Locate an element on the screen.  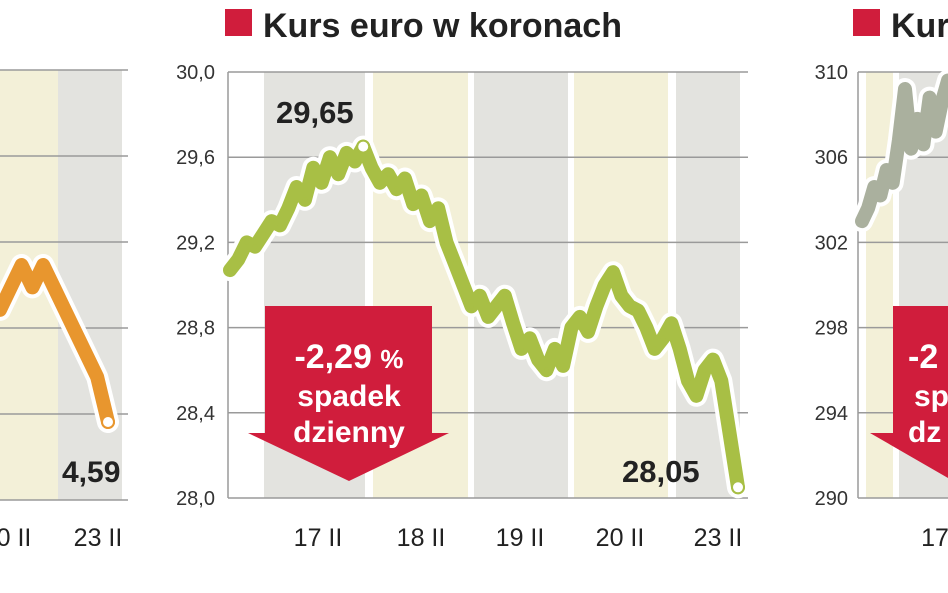
center-x-tick-0: 17 II is located at coordinates (318, 538).